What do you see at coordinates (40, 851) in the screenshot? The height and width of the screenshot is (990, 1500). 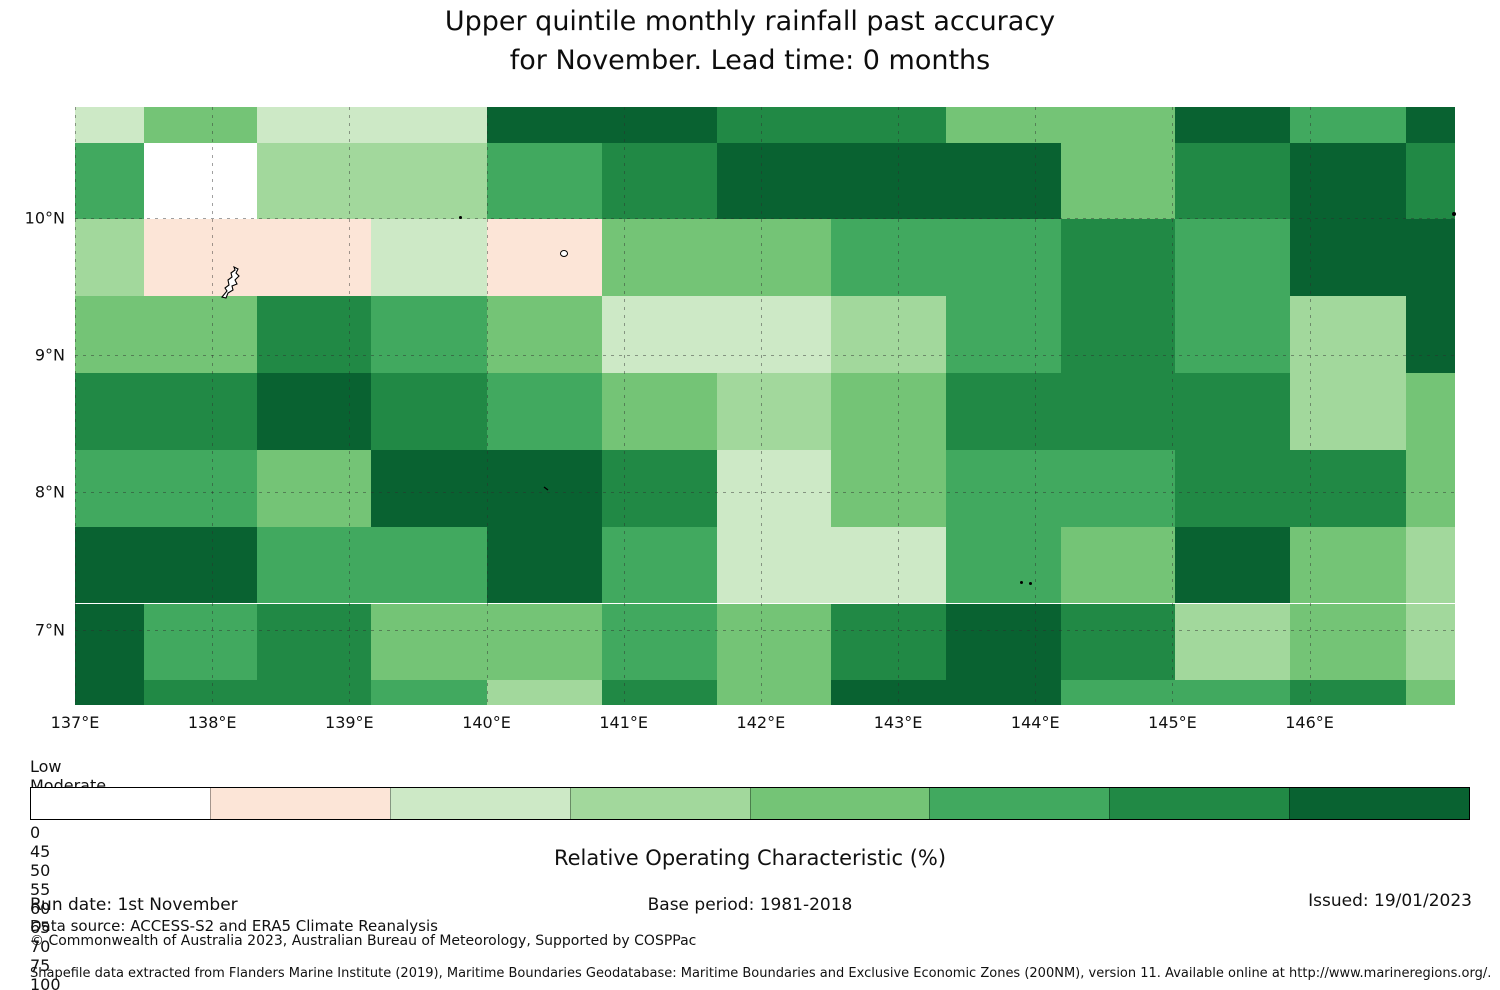 I see `colorbar-tick-label: 45` at bounding box center [40, 851].